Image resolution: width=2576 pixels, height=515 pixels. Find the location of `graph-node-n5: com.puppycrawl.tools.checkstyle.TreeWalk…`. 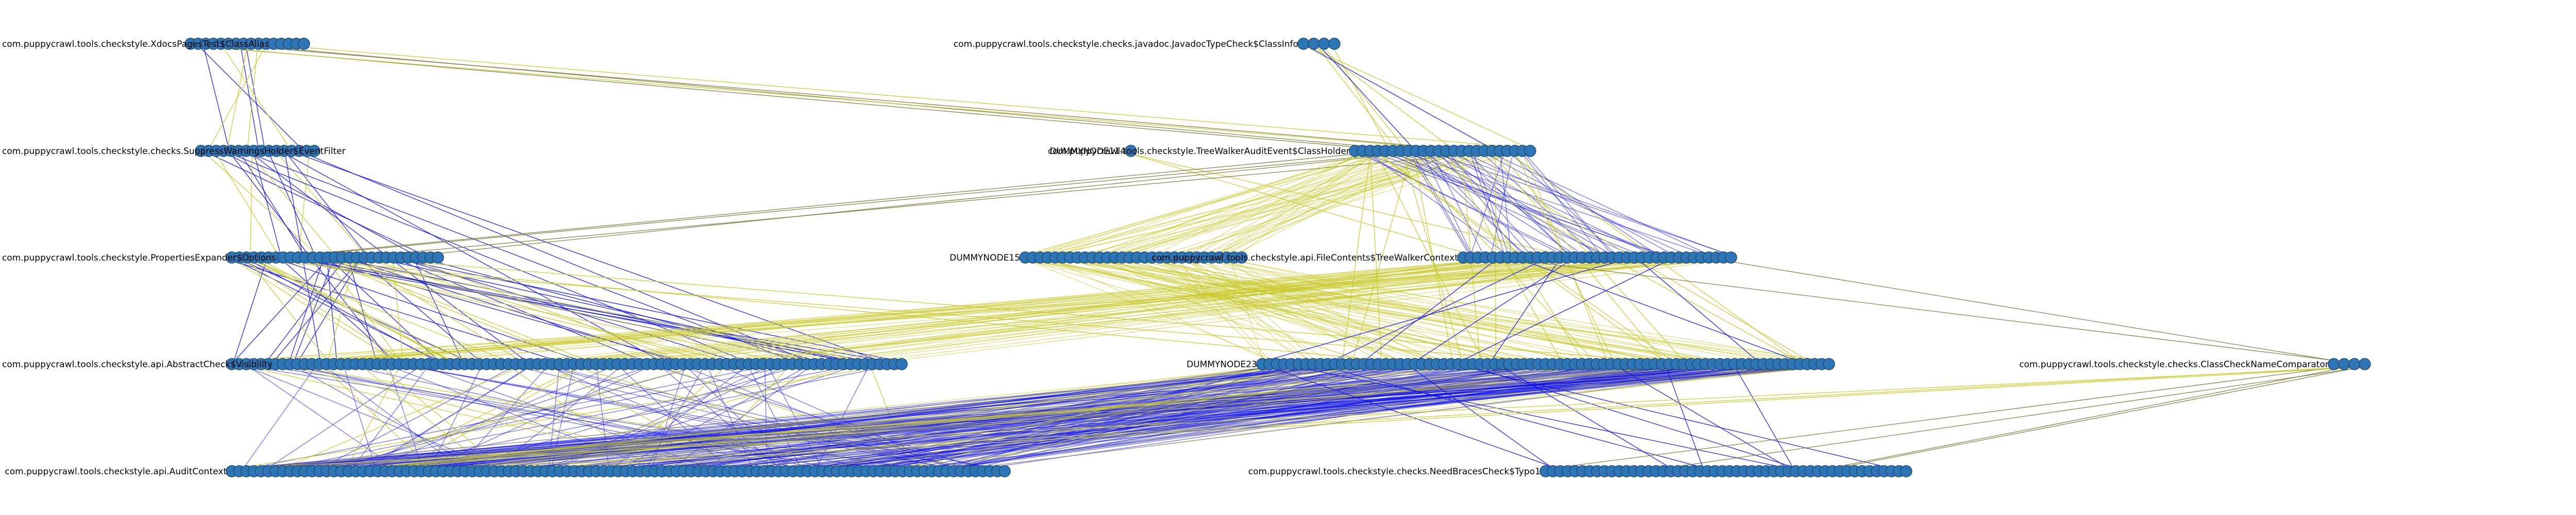

graph-node-n5: com.puppycrawl.tools.checkstyle.TreeWalk… is located at coordinates (1292, 151).